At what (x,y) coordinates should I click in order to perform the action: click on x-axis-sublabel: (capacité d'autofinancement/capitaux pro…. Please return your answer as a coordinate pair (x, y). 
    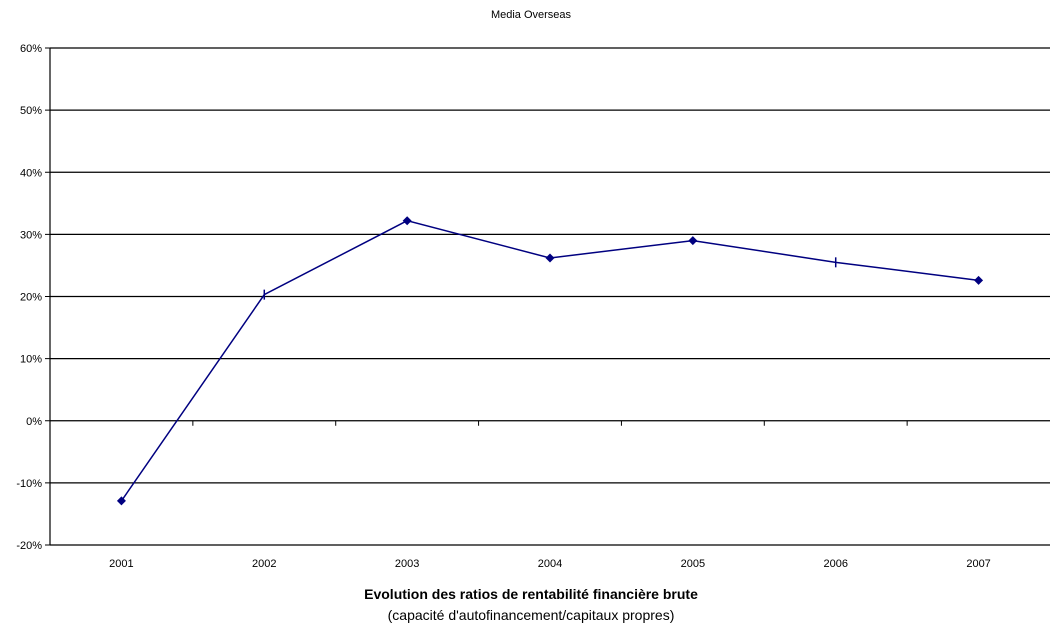
    Looking at the image, I should click on (531, 615).